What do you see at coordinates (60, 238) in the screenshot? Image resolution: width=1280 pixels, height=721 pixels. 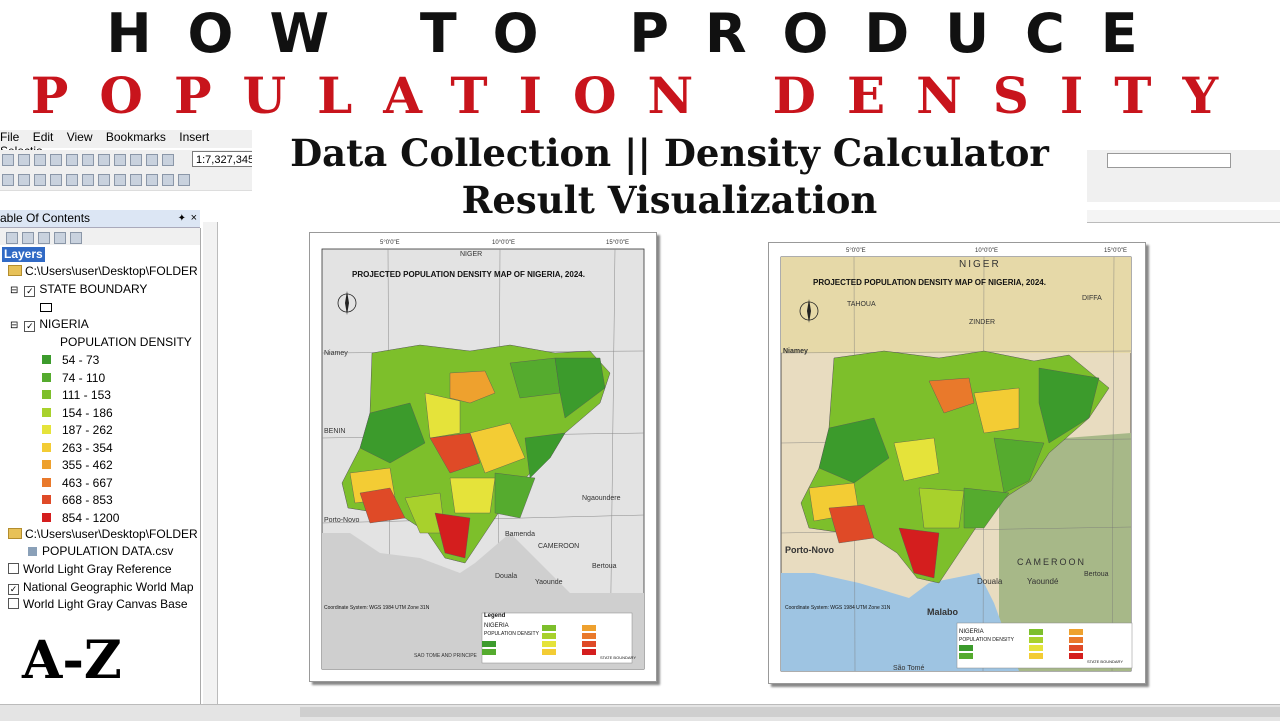 I see `list-by-selection-icon` at bounding box center [60, 238].